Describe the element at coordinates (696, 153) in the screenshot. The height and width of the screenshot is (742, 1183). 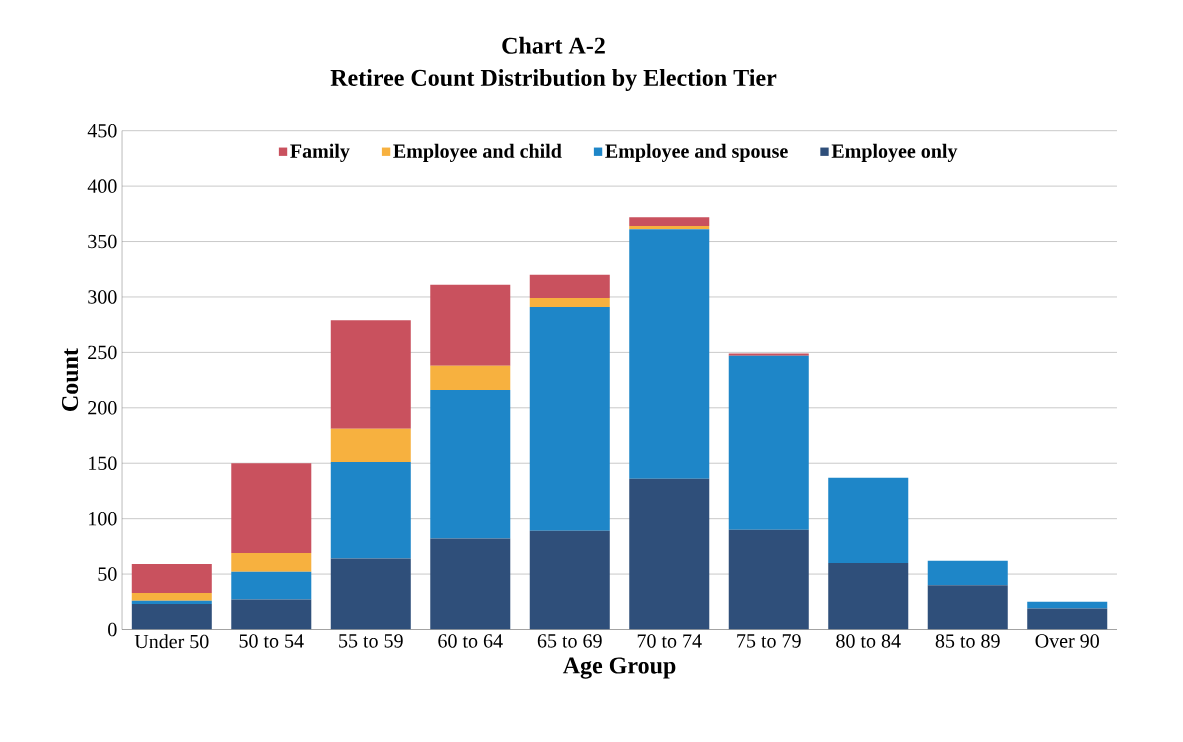
I see `legend-label: Employee and spouse` at that location.